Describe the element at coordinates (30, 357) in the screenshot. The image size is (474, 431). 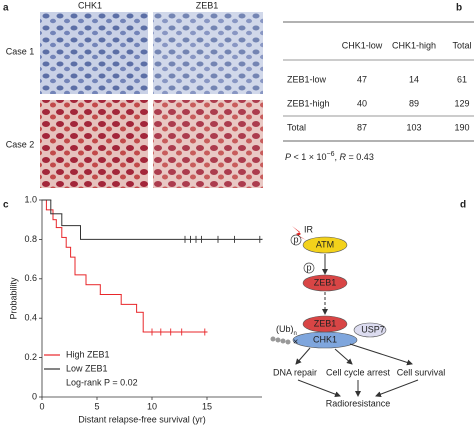
I see `y-tick-label: 0.2` at that location.